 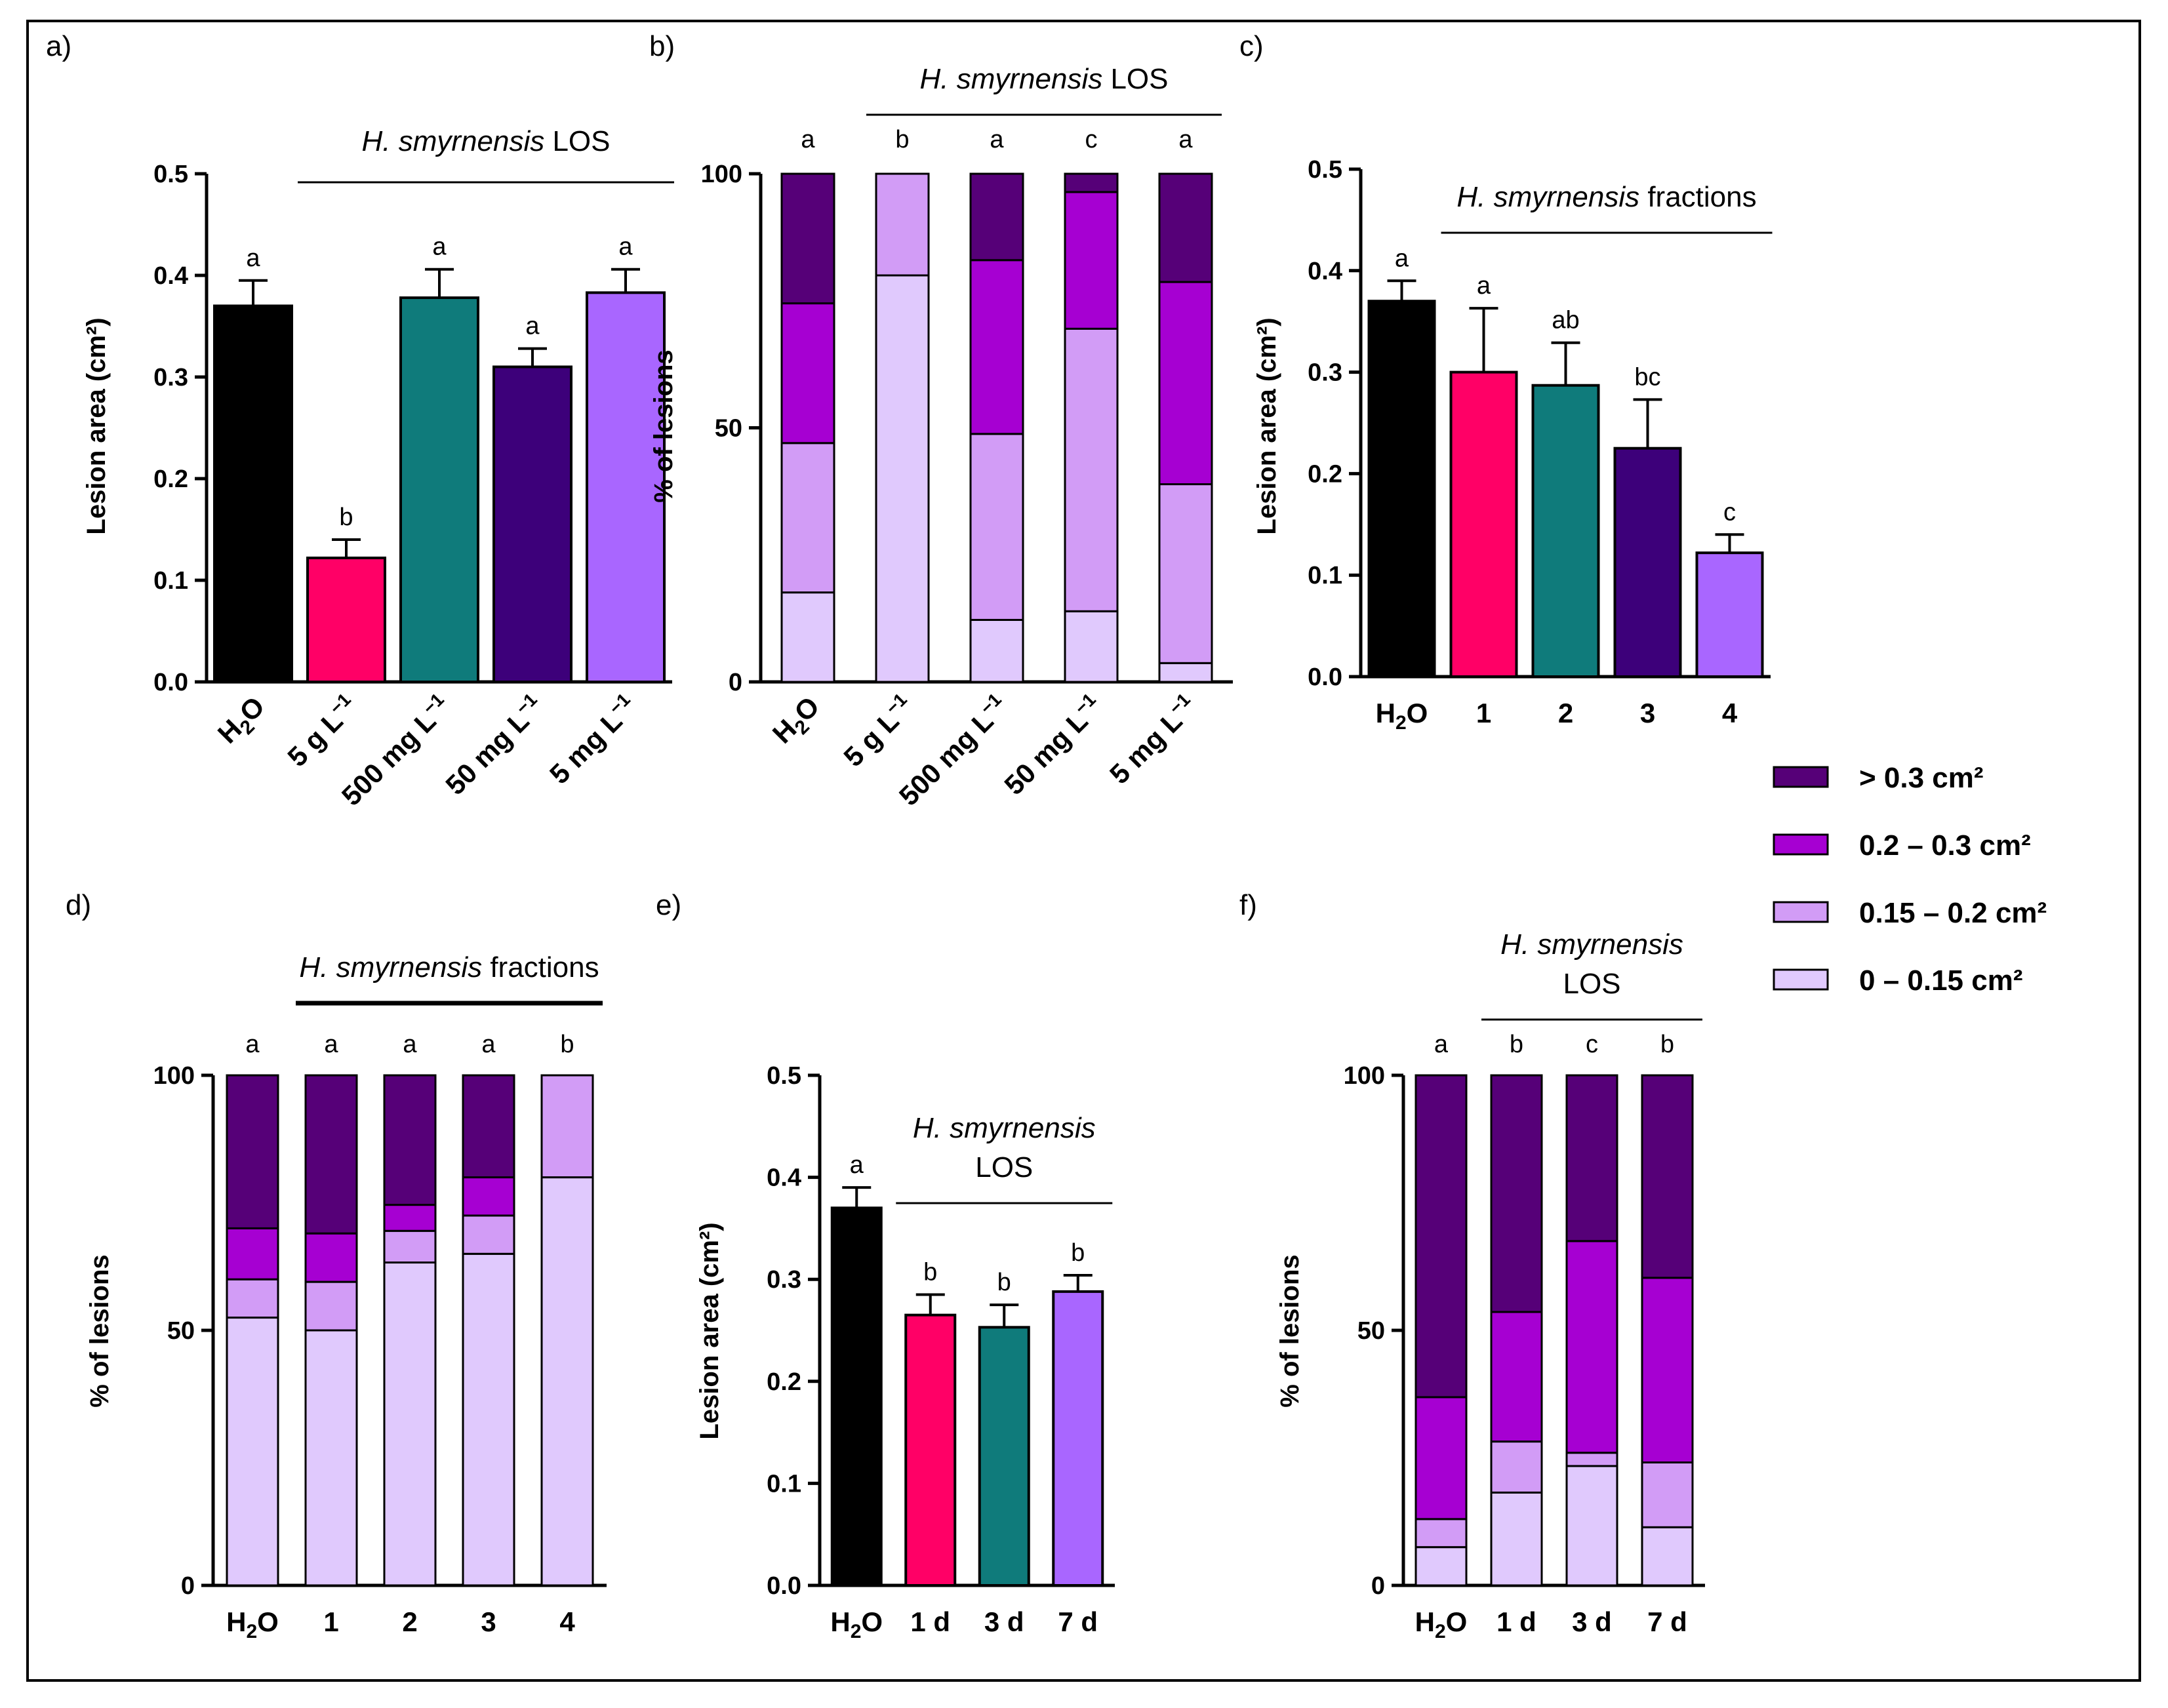 What do you see at coordinates (1004, 1128) in the screenshot?
I see `group-title: H. smyrnensis` at bounding box center [1004, 1128].